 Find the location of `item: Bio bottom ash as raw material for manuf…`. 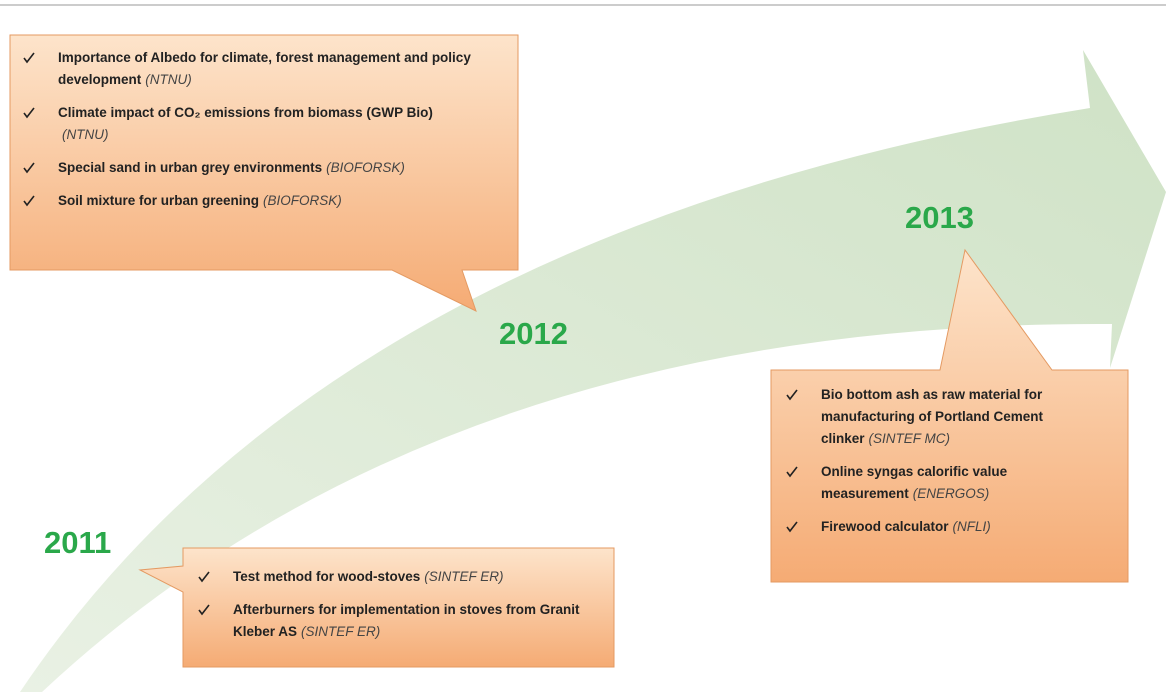

item: Bio bottom ash as raw material for manuf… is located at coordinates (952, 417).